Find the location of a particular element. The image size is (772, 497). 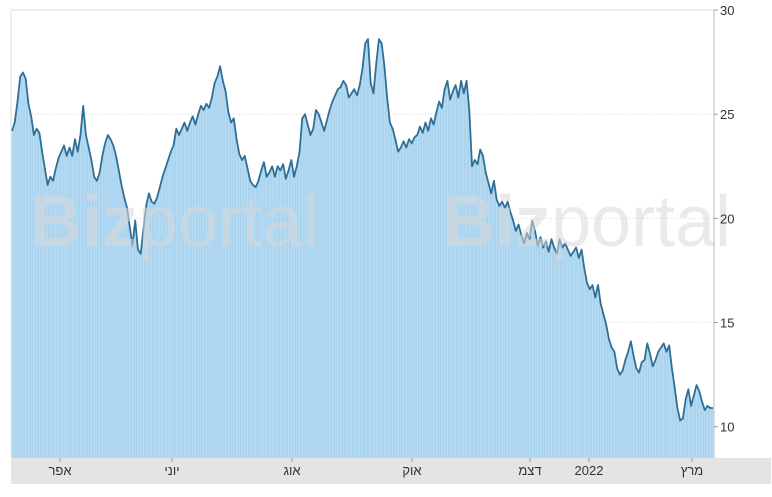

x-axis-band is located at coordinates (391, 471).